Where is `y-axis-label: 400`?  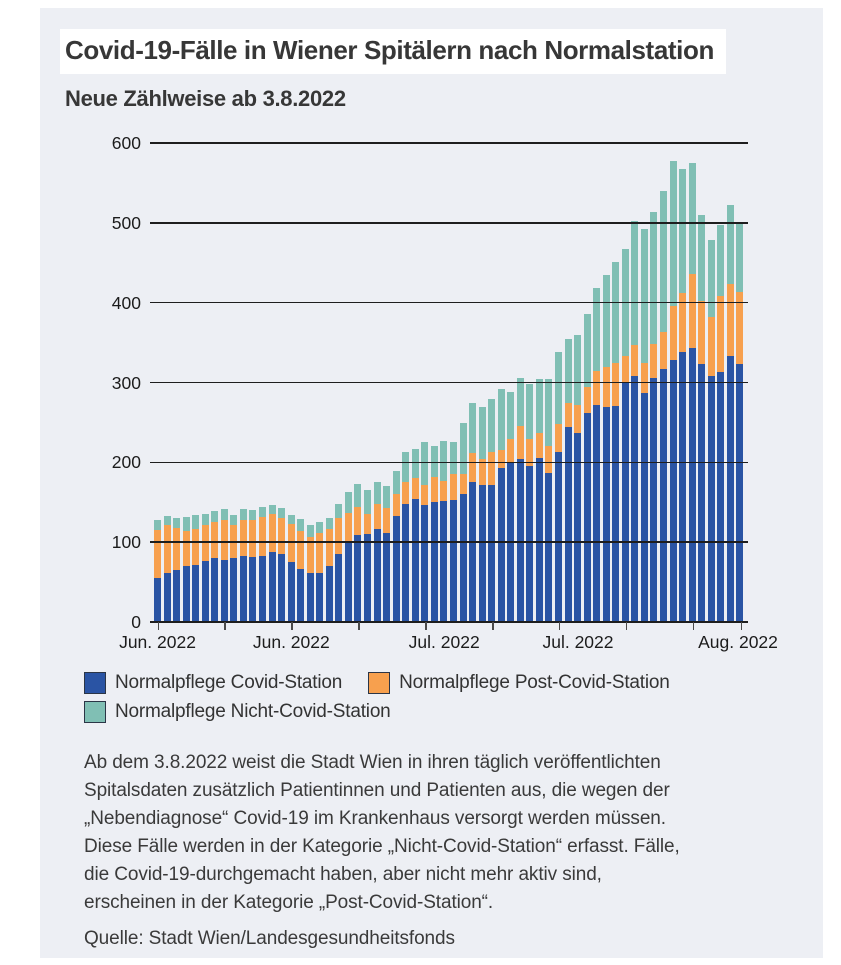
y-axis-label: 400 is located at coordinates (126, 302).